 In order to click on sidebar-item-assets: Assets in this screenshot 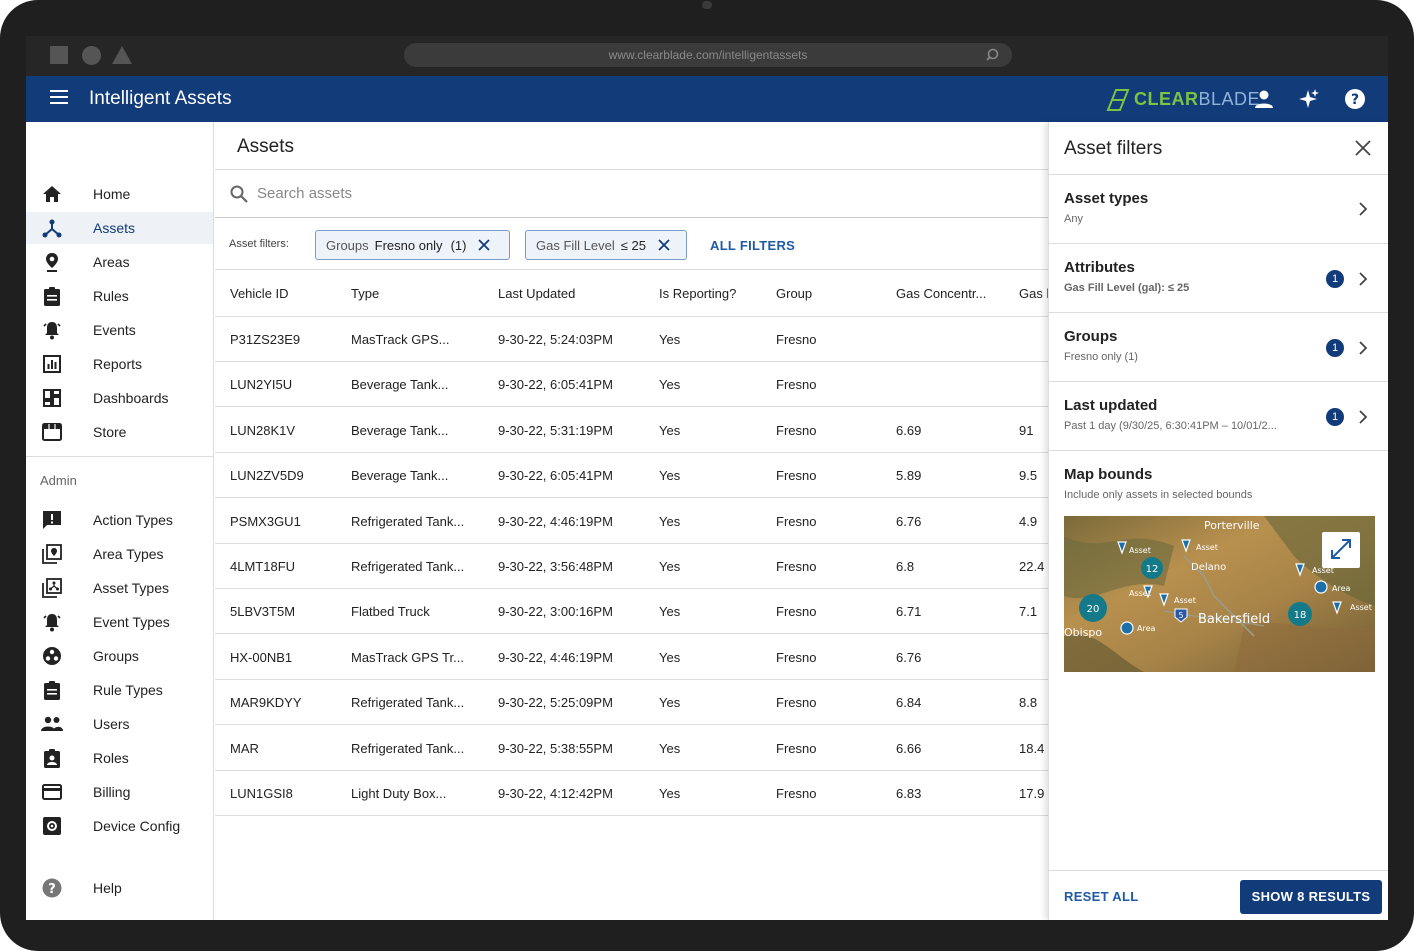, I will do `click(119, 228)`.